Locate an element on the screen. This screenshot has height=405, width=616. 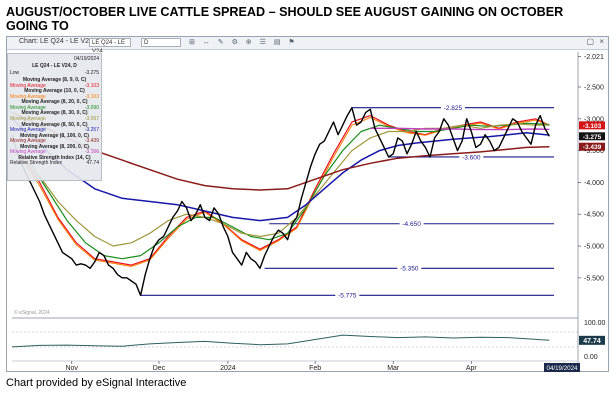
legend-indicator-value: -3.257 is located at coordinates (91, 130).